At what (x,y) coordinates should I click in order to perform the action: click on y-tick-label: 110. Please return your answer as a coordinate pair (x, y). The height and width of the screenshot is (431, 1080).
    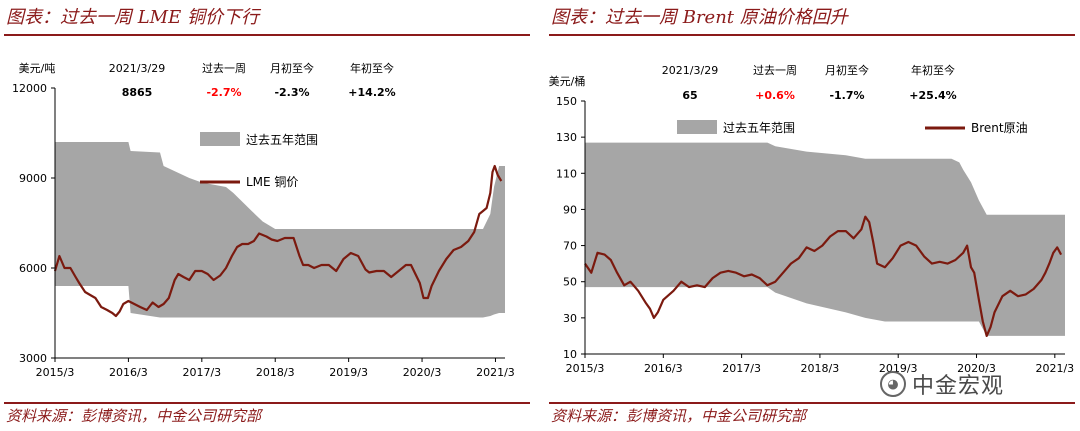
    Looking at the image, I should click on (566, 173).